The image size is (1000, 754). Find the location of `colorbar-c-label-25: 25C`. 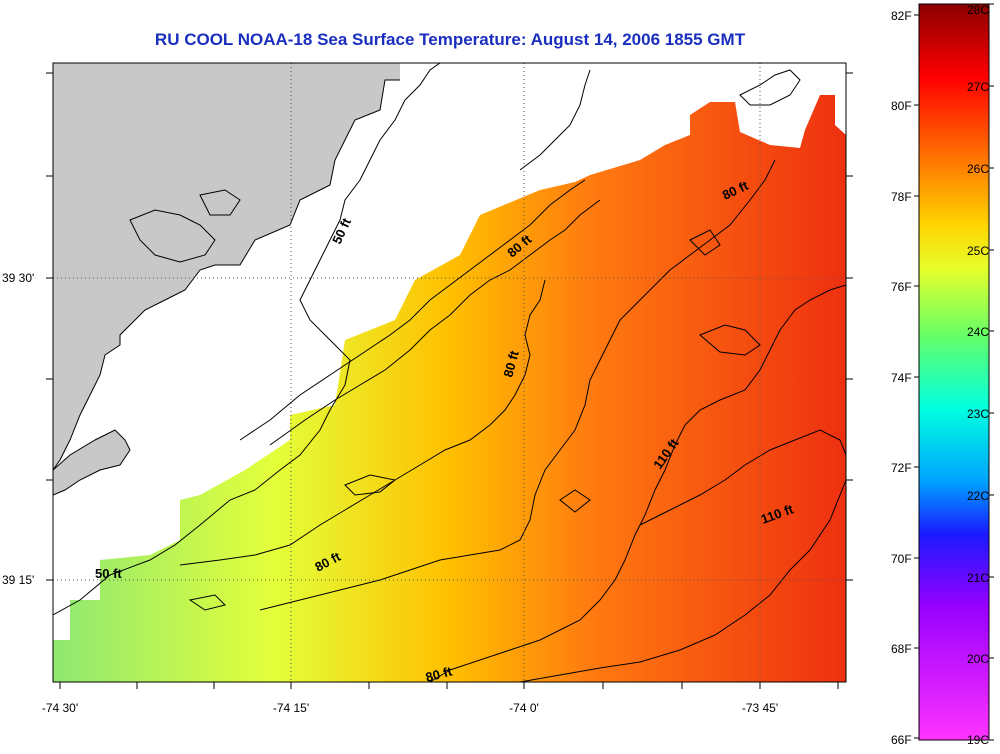

colorbar-c-label-25: 25C is located at coordinates (978, 251).